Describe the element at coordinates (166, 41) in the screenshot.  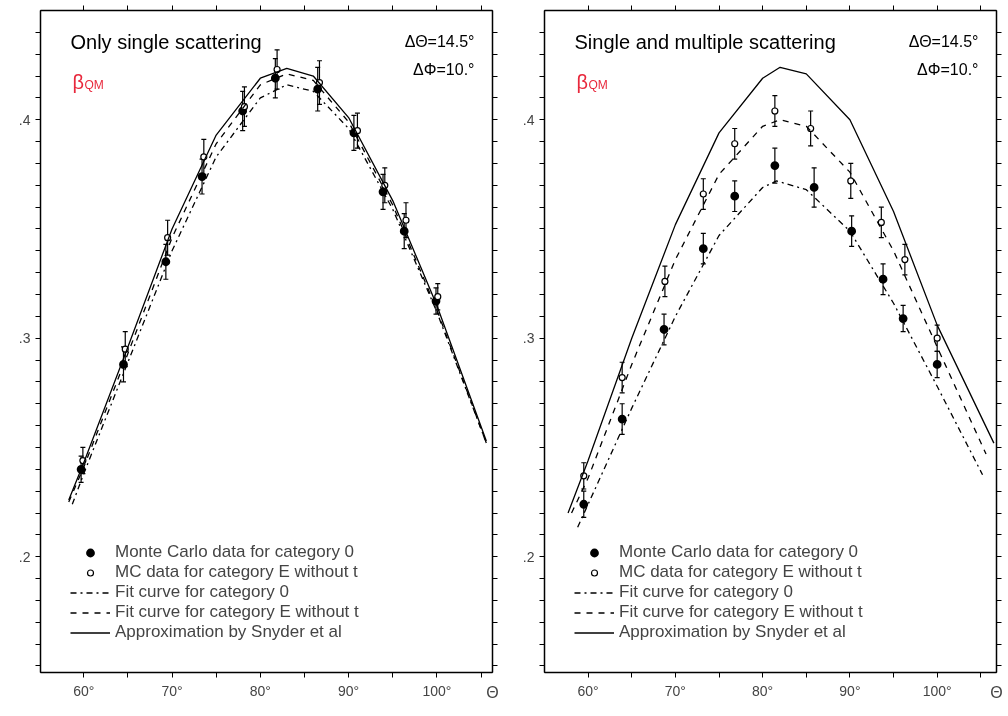
I see `text: Only single scattering` at that location.